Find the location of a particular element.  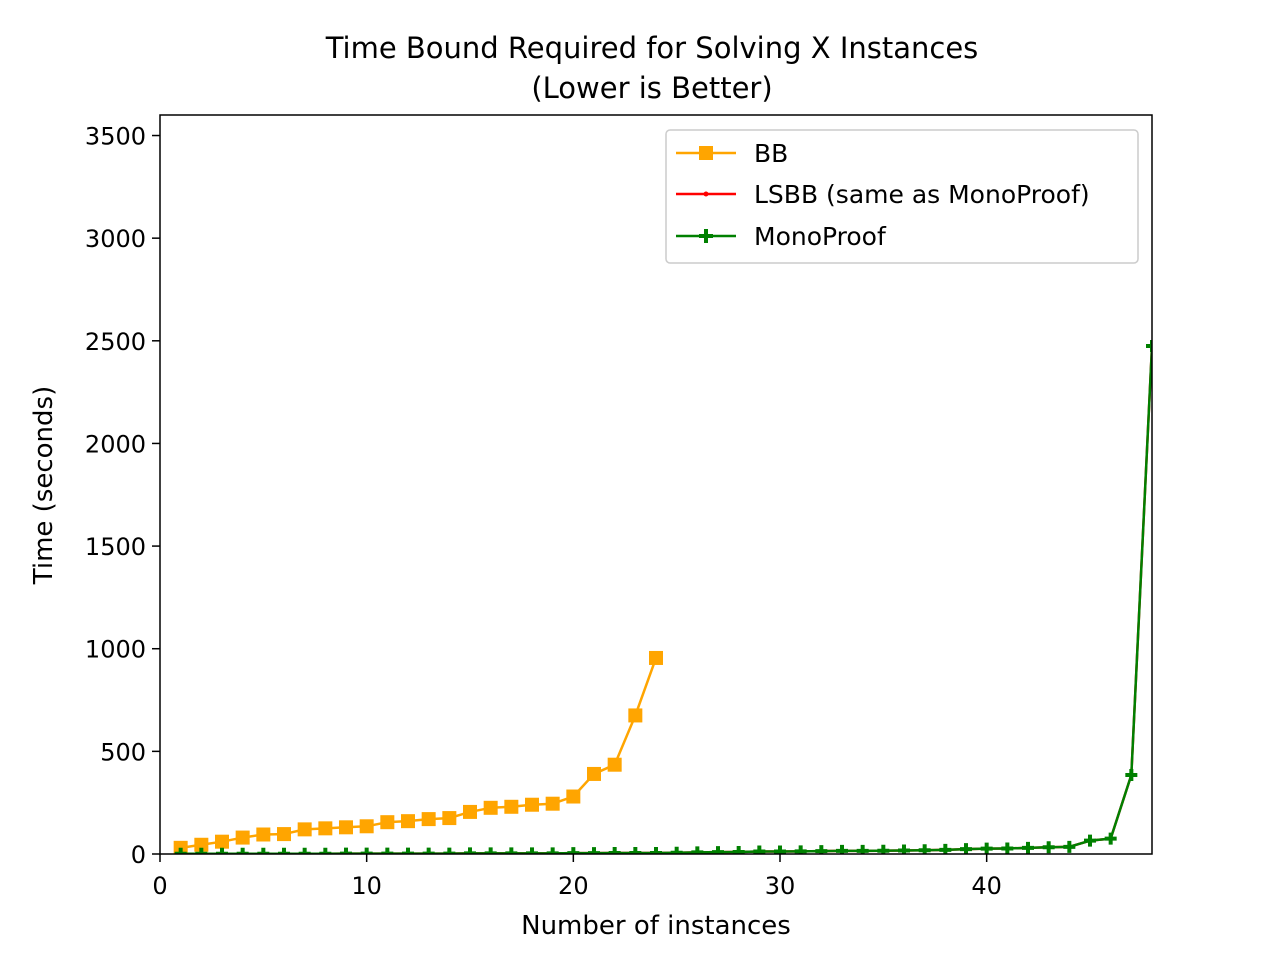

legend-entry-lsbb: LSBB (same as MonoProof) is located at coordinates (883, 194).